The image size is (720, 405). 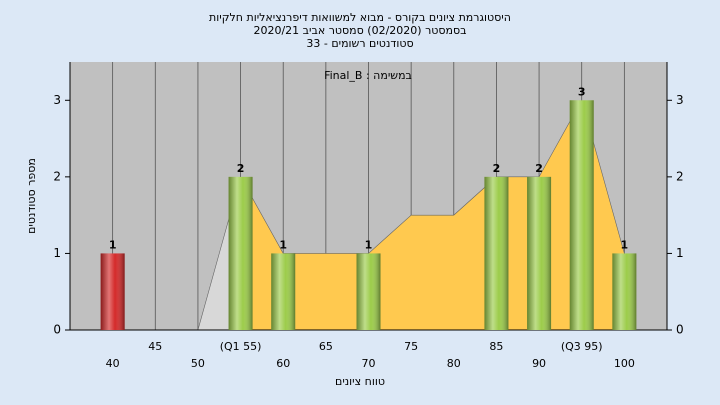 I want to click on y-tick-label: 1, so click(x=57, y=253).